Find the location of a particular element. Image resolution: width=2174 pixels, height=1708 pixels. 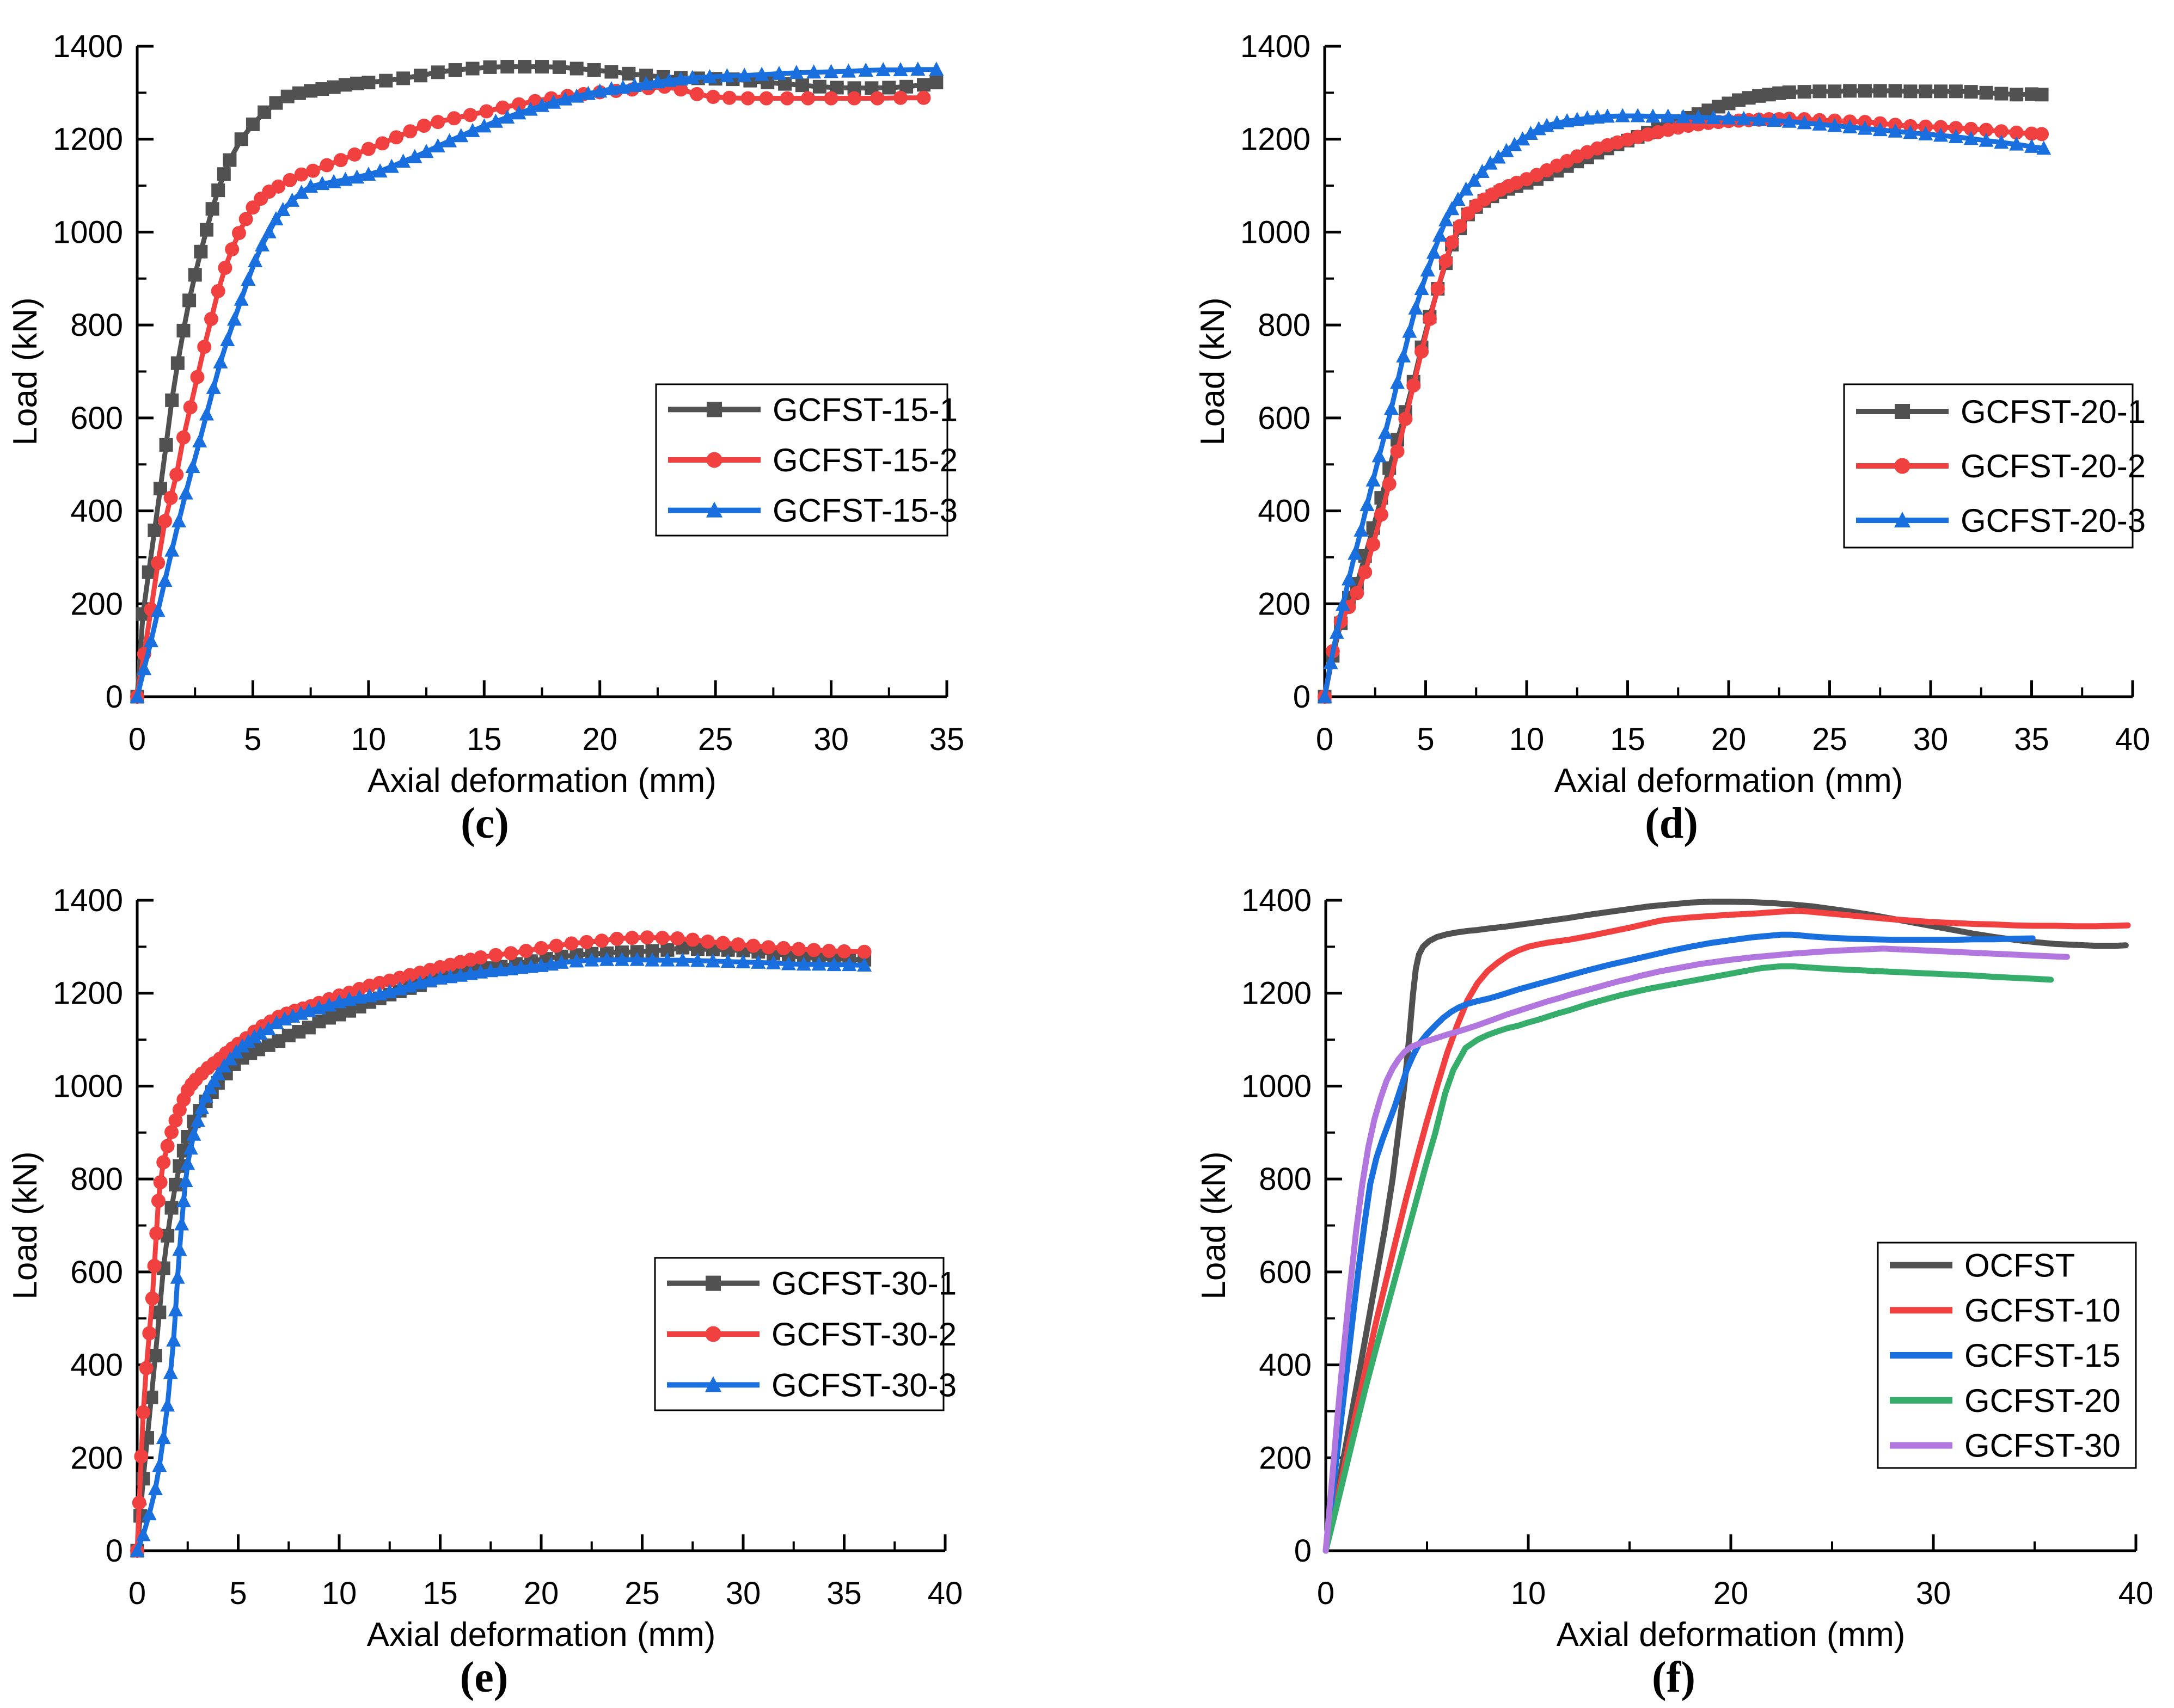

svg-text: GCFST-30-1 is located at coordinates (864, 1283).